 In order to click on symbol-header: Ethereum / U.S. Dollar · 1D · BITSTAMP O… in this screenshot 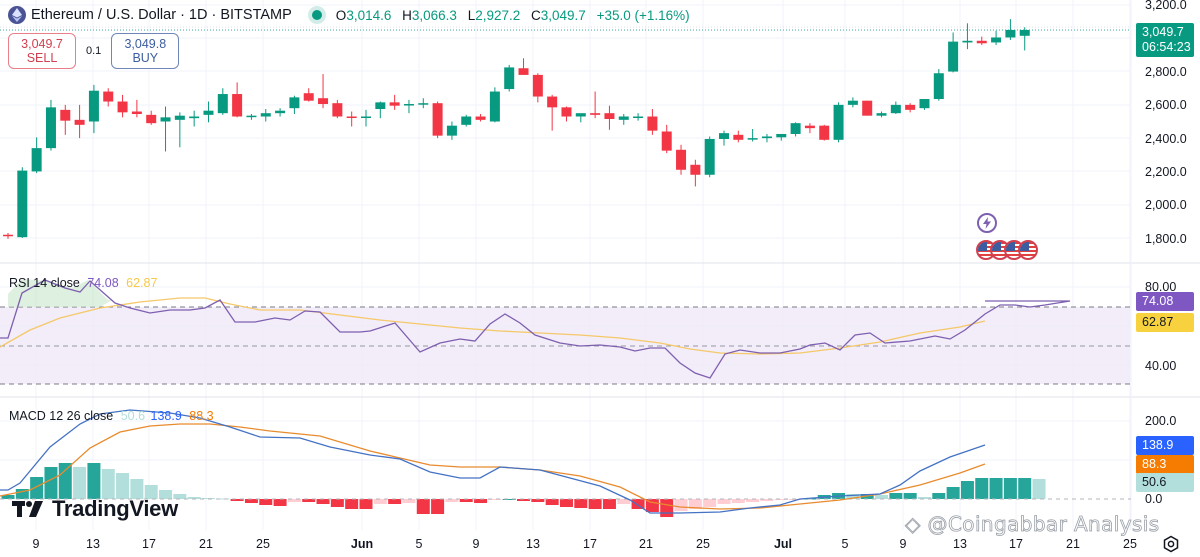, I will do `click(352, 15)`.